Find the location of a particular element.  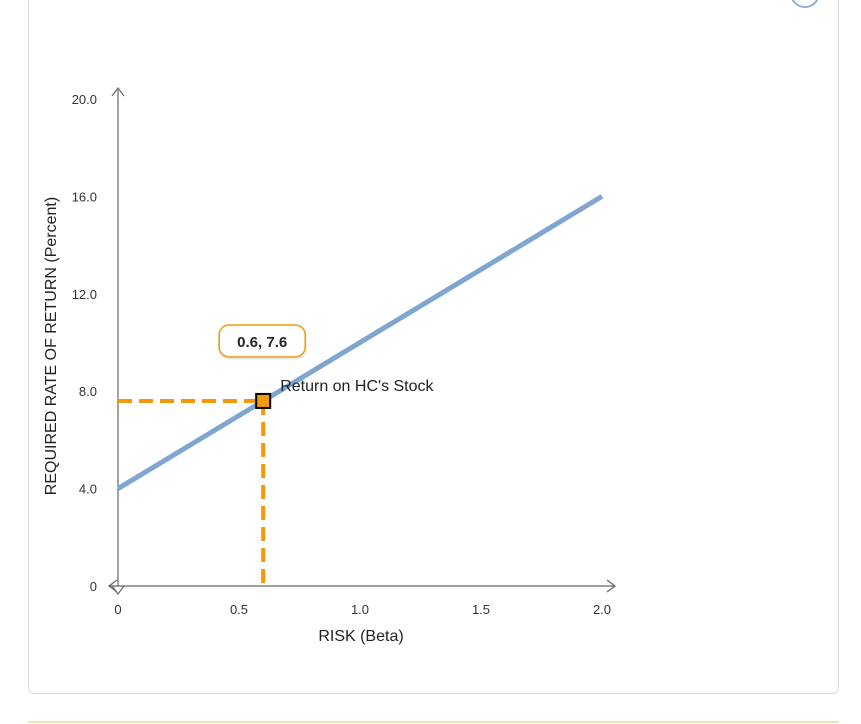

x-tick-label: 0.5 is located at coordinates (239, 609).